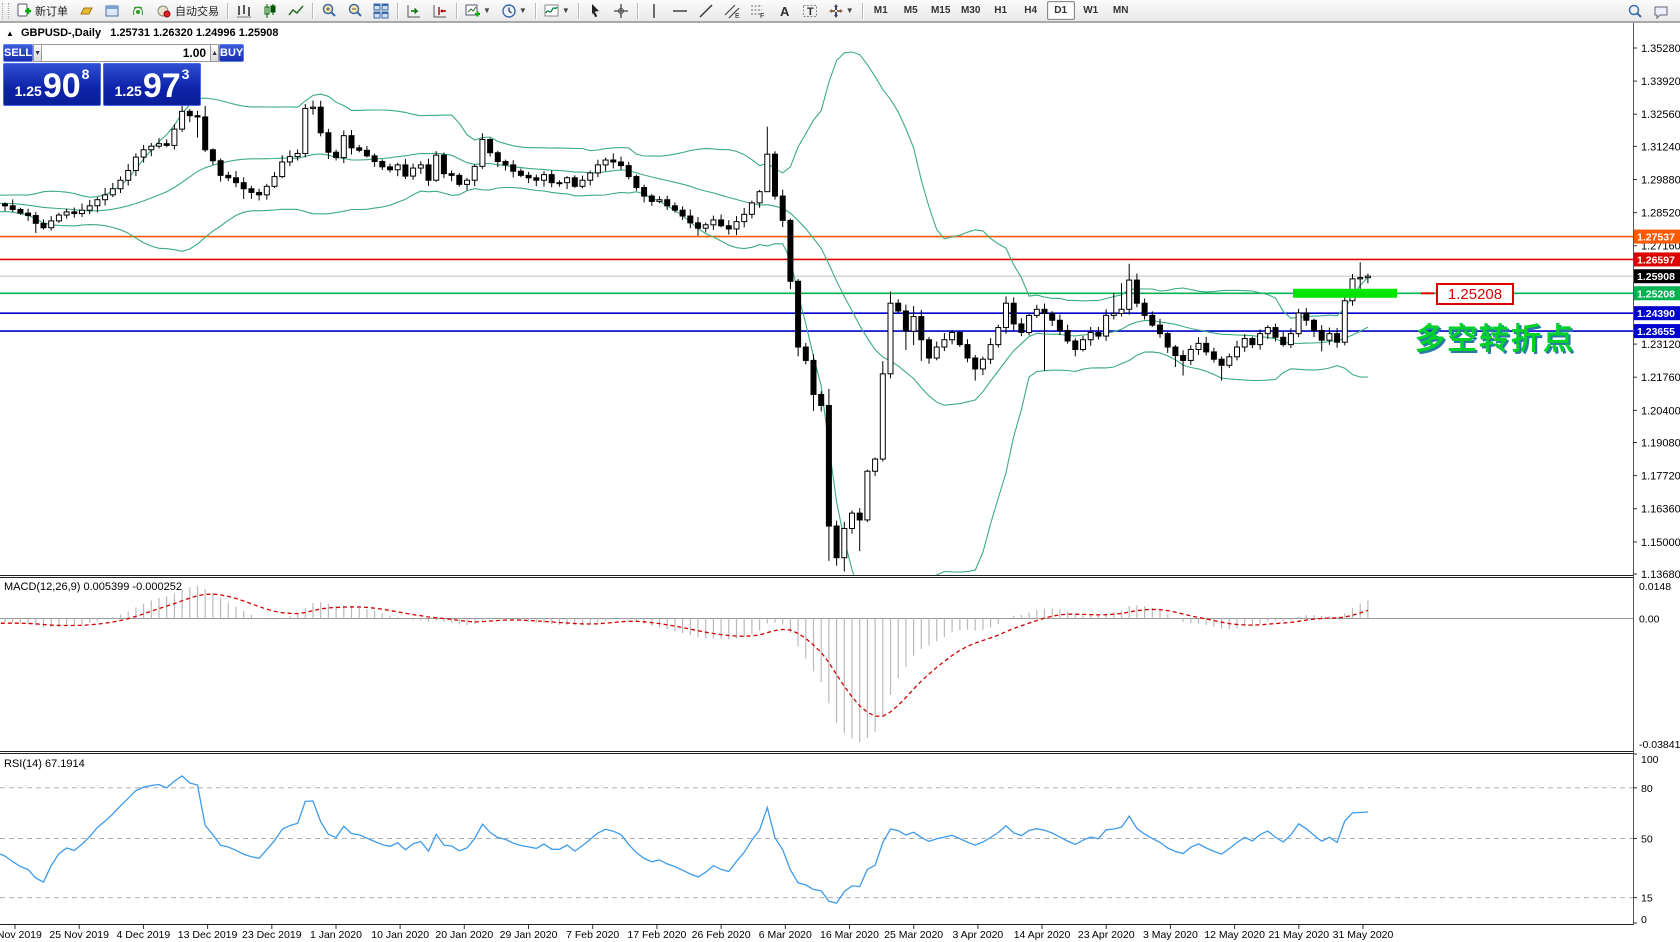 The image size is (1680, 942). I want to click on price-tick: 1.31240, so click(1660, 147).